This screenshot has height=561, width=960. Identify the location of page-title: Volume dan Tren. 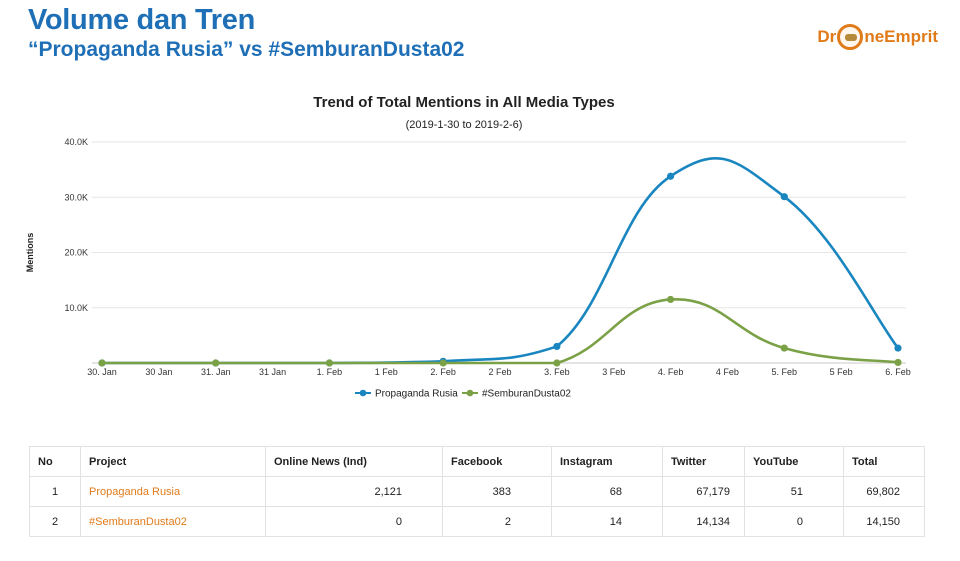
(142, 20).